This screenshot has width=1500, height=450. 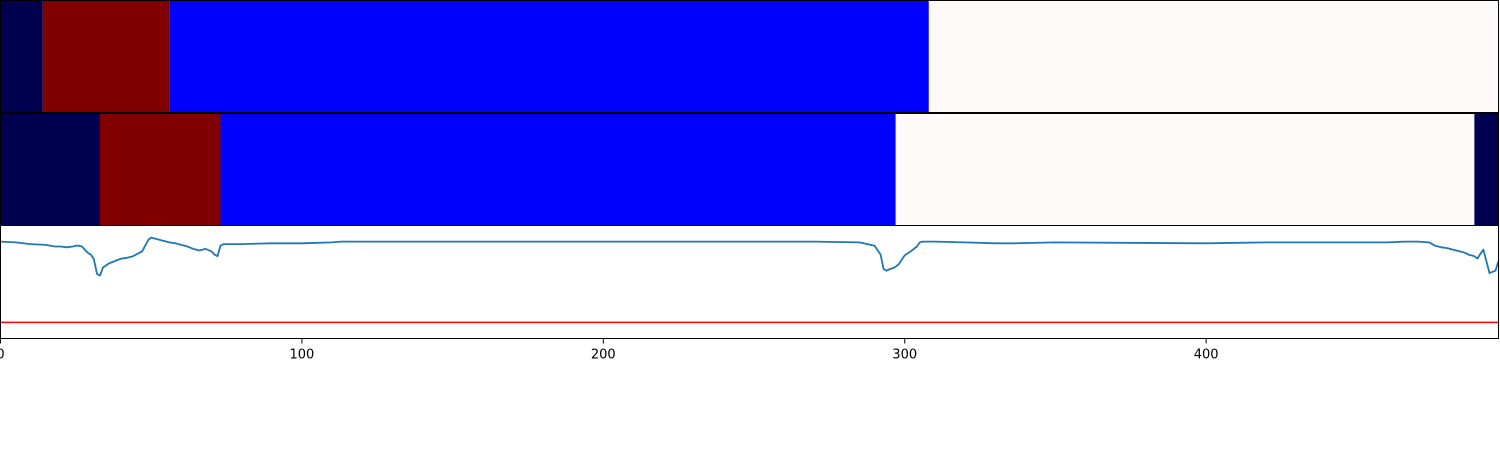 I want to click on x-tick-label: 400, so click(x=1206, y=355).